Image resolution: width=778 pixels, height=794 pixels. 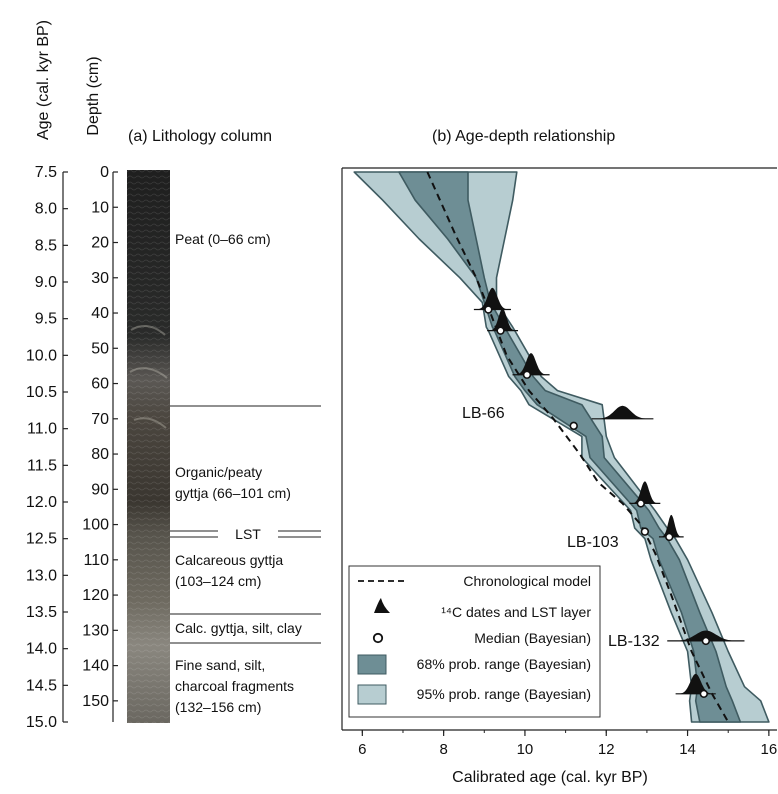 I want to click on x-tick-label: 12, so click(x=606, y=749).